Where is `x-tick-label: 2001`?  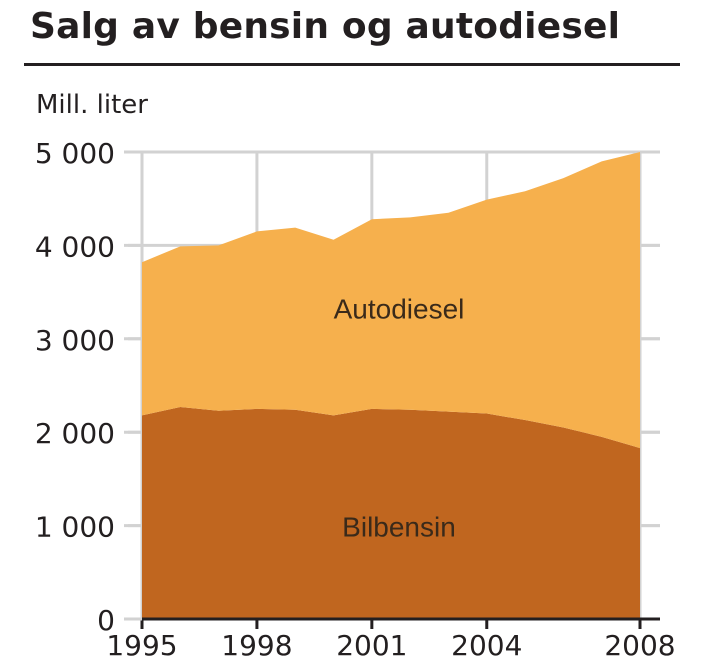
x-tick-label: 2001 is located at coordinates (371, 645).